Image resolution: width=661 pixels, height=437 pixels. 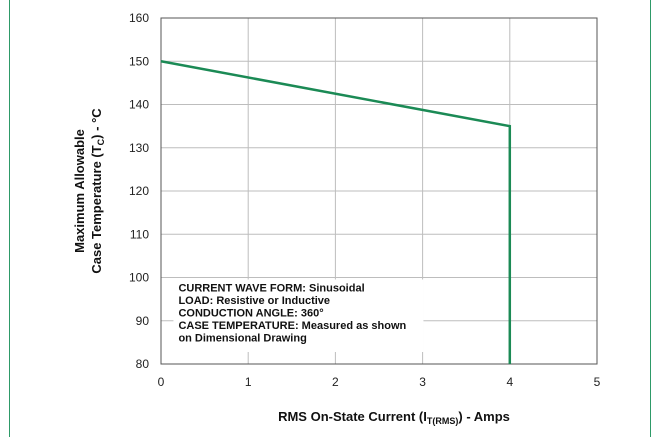 What do you see at coordinates (250, 314) in the screenshot?
I see `annotation-line: CONDUCTION ANGLE: 360°` at bounding box center [250, 314].